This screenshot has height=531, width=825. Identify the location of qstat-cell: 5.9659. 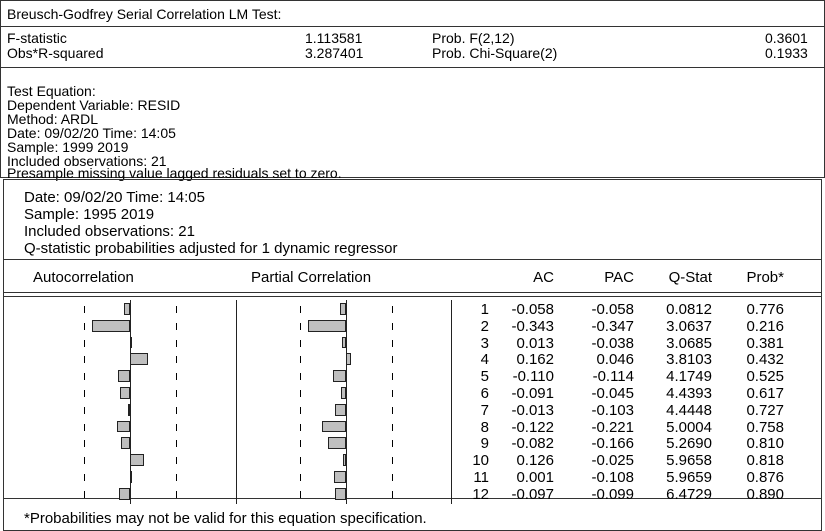
(689, 477).